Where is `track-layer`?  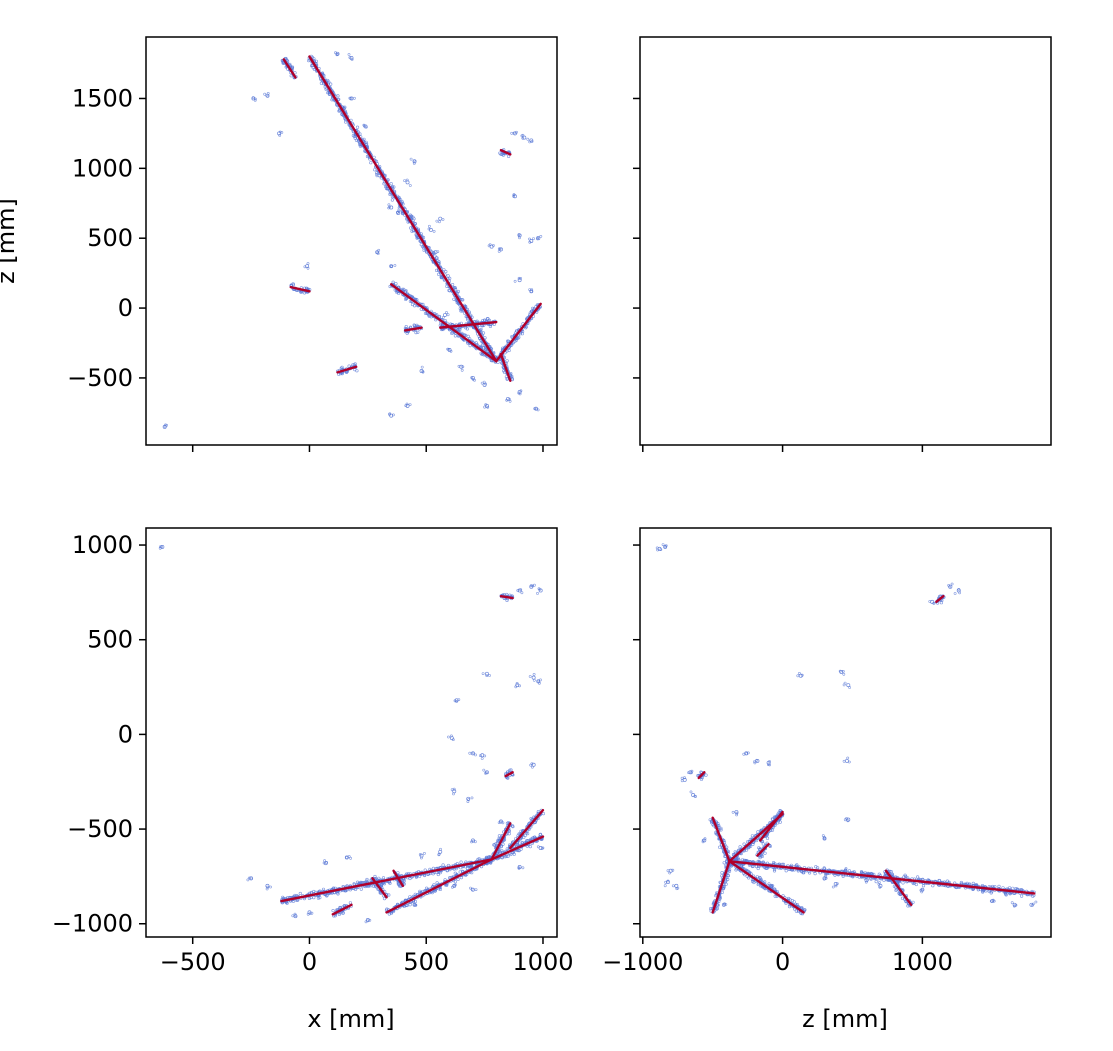 track-layer is located at coordinates (412, 755).